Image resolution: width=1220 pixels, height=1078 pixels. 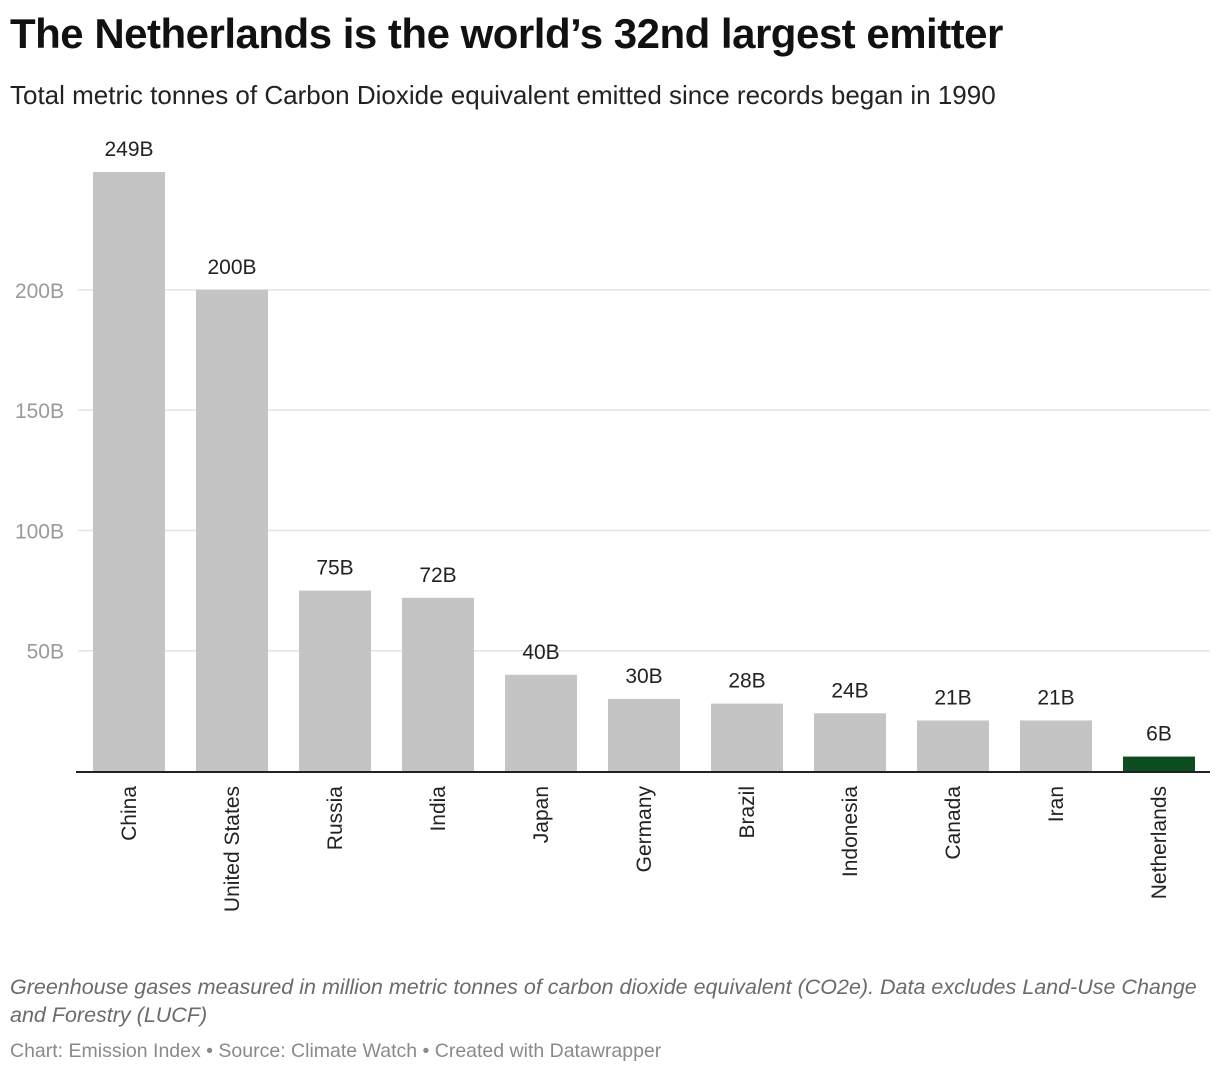 What do you see at coordinates (45, 652) in the screenshot?
I see `y-tick-label: 50B` at bounding box center [45, 652].